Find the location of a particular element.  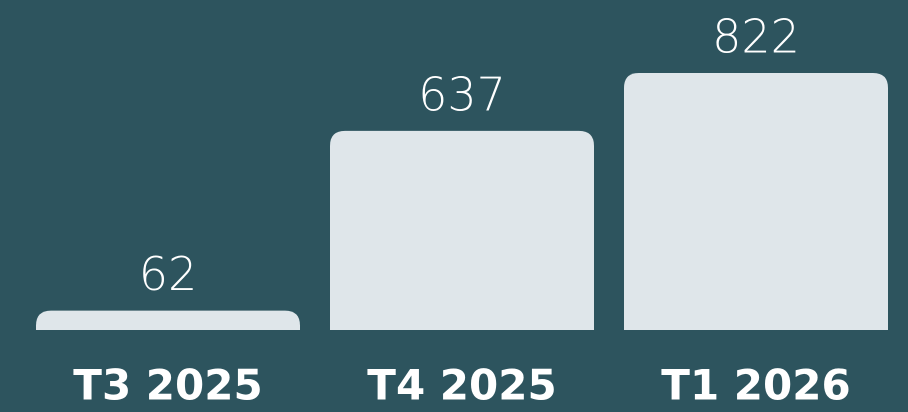

x-tick-label: T1 2026 is located at coordinates (755, 385).